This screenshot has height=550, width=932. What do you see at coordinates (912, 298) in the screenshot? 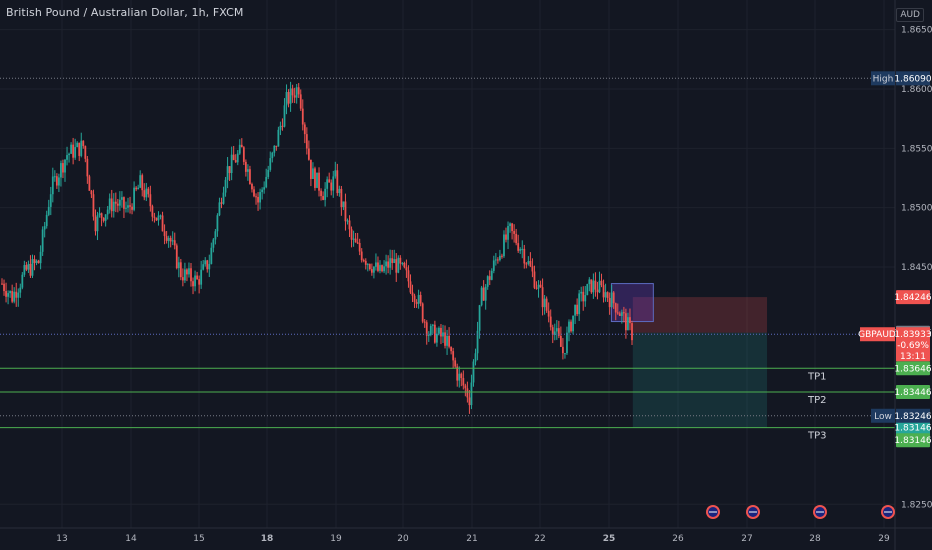
I see `price-tag-text: 1.84246` at bounding box center [912, 298].